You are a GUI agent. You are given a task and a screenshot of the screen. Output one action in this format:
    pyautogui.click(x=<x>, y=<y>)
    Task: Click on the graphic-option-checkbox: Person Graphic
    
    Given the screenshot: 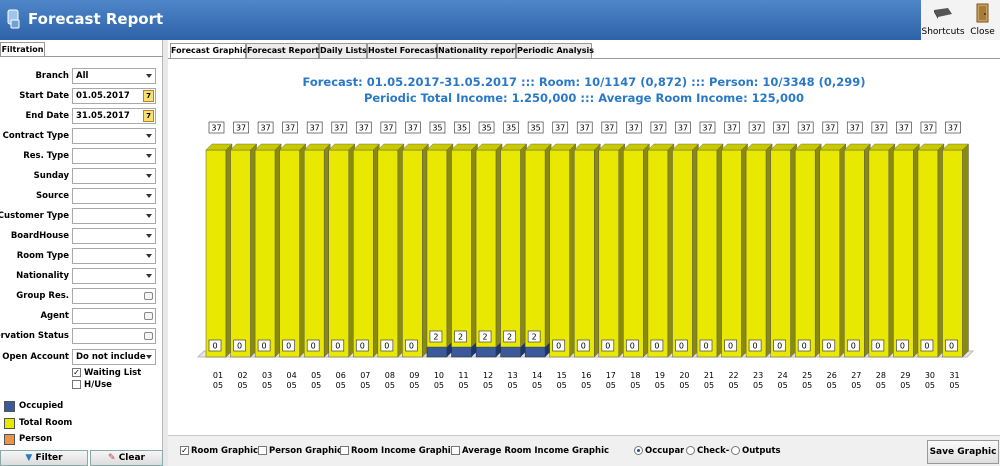 What is the action you would take?
    pyautogui.click(x=300, y=452)
    